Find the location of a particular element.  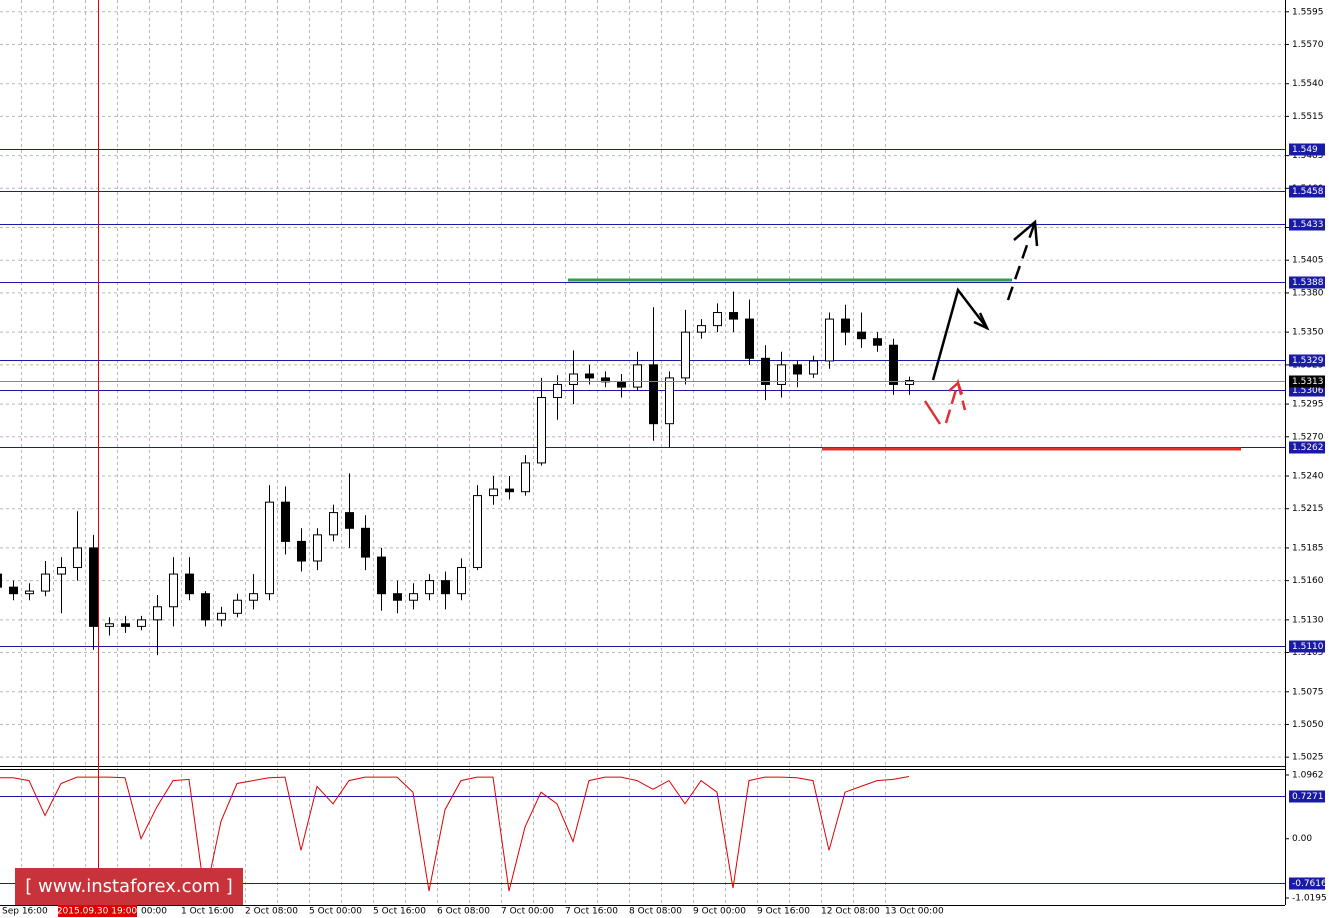

y-tick-label: 1.0962 is located at coordinates (1308, 775).